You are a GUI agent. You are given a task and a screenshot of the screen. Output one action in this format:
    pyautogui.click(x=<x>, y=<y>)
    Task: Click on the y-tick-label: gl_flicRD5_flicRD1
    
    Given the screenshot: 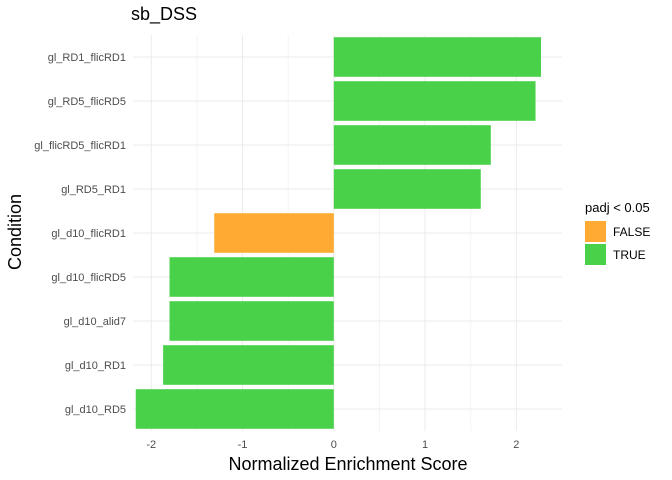 What is the action you would take?
    pyautogui.click(x=80, y=146)
    